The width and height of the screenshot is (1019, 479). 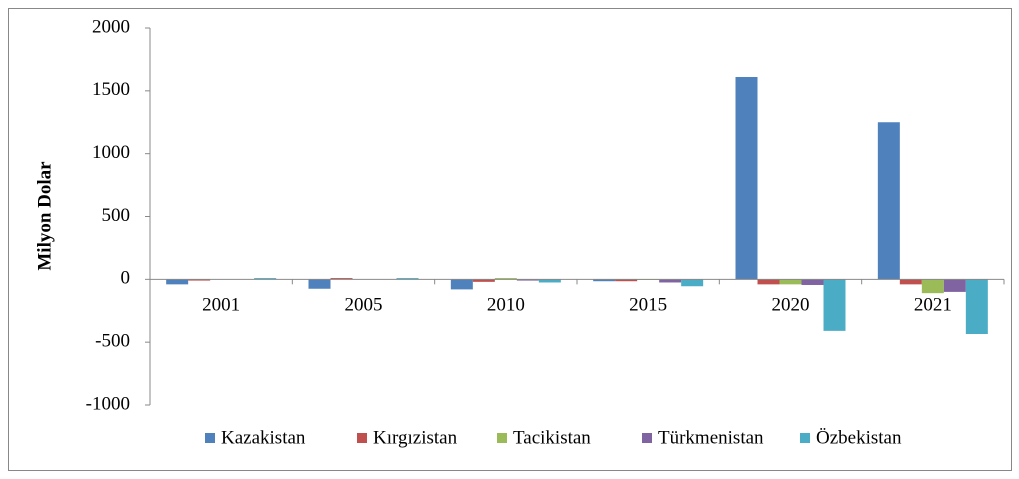 What do you see at coordinates (859, 437) in the screenshot?
I see `legend-label: Özbekistan` at bounding box center [859, 437].